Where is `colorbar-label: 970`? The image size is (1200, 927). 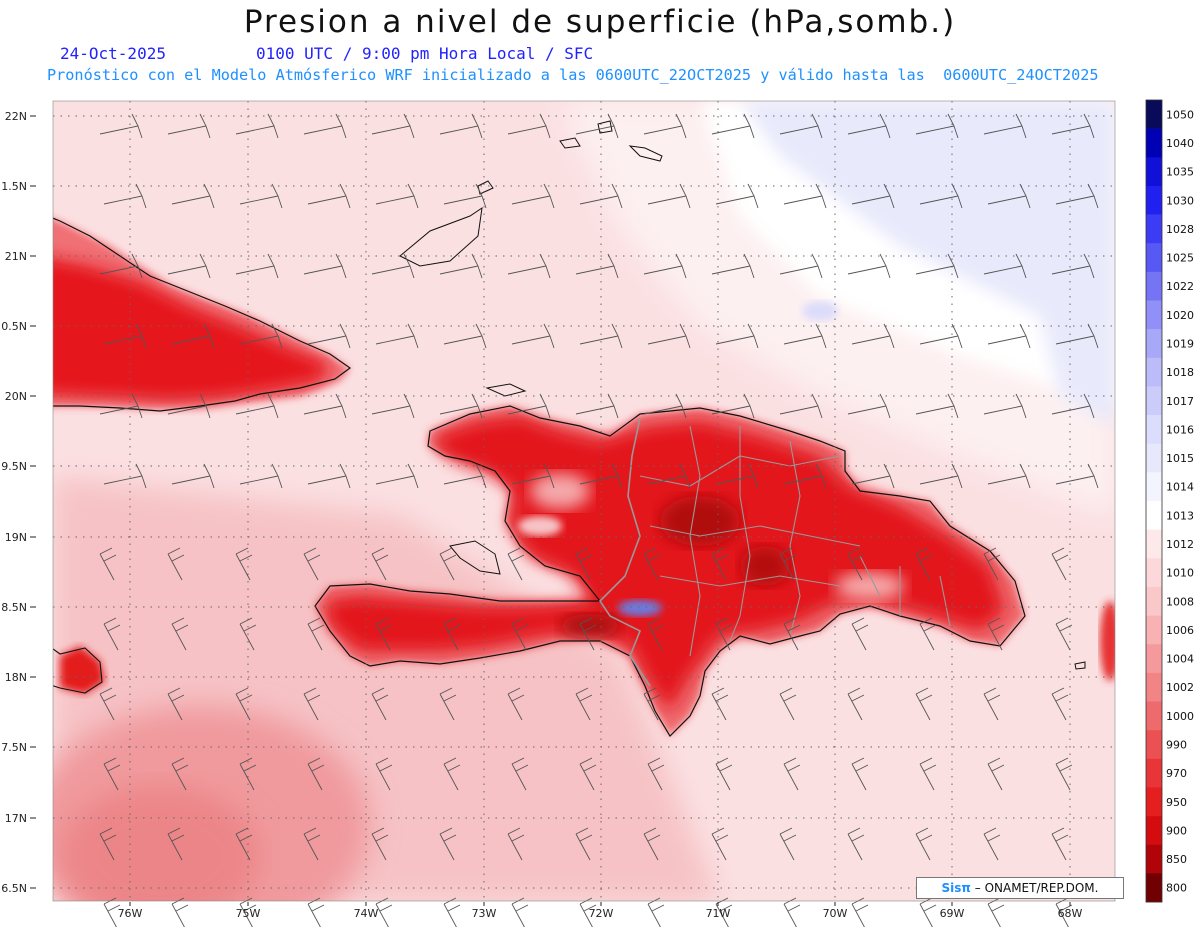 colorbar-label: 970 is located at coordinates (1176, 773).